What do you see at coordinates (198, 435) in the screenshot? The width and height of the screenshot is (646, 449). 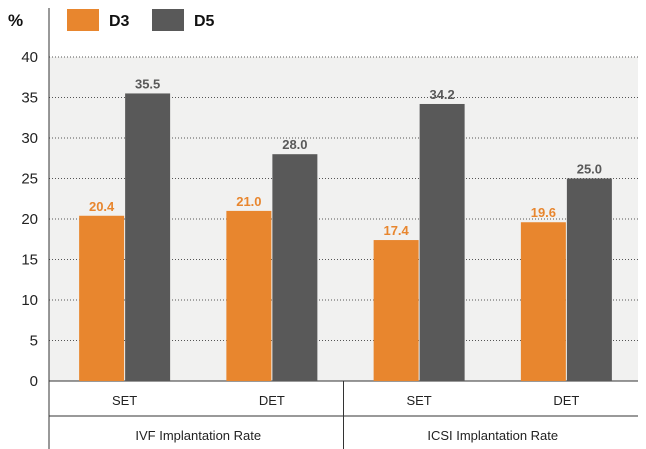 I see `x-group-label: IVF Implantation Rate` at bounding box center [198, 435].